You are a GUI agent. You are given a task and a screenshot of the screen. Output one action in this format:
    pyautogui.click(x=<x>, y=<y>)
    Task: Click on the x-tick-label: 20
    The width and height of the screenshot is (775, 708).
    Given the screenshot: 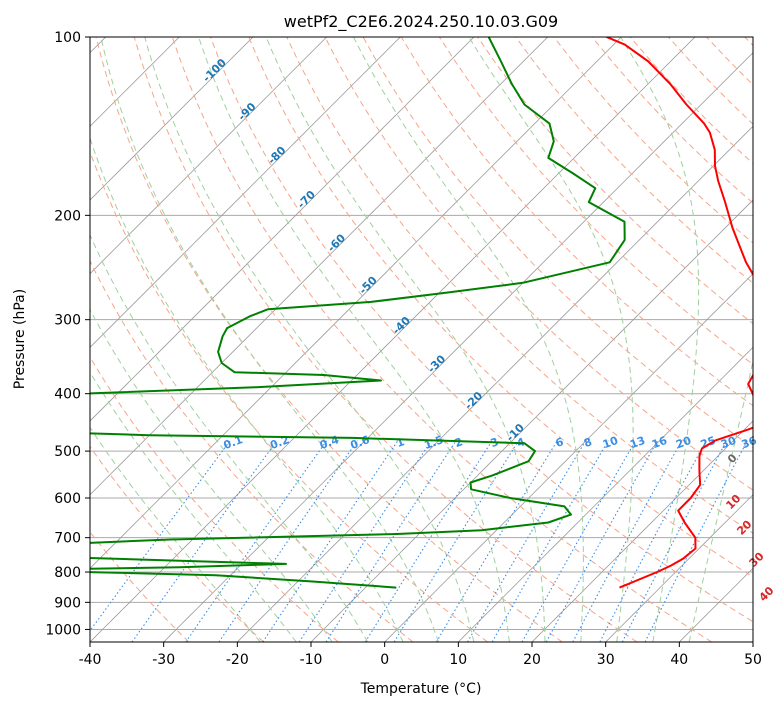 What is the action you would take?
    pyautogui.click(x=532, y=660)
    